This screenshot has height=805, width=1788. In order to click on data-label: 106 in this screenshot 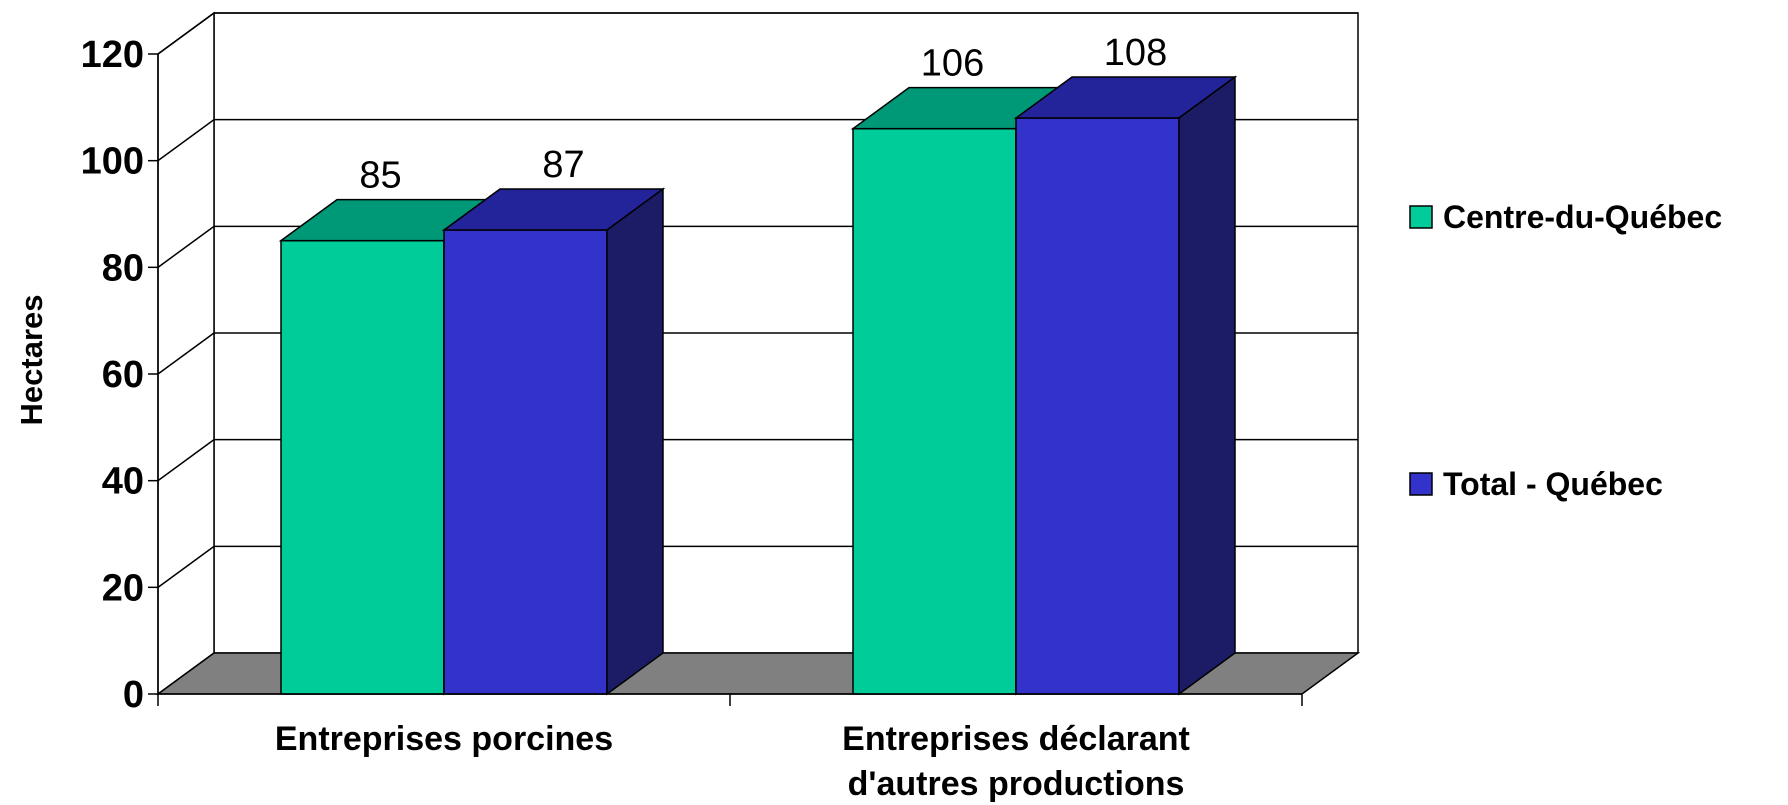, I will do `click(952, 64)`.